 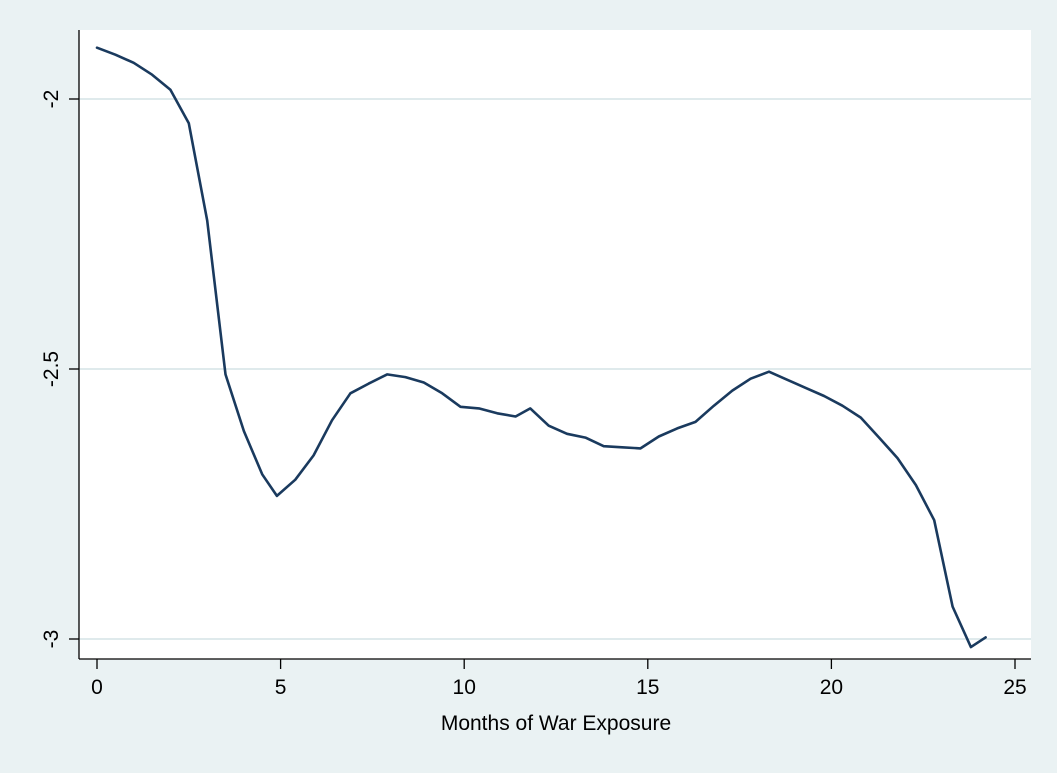 I want to click on x-tick-label: 15, so click(x=647, y=687).